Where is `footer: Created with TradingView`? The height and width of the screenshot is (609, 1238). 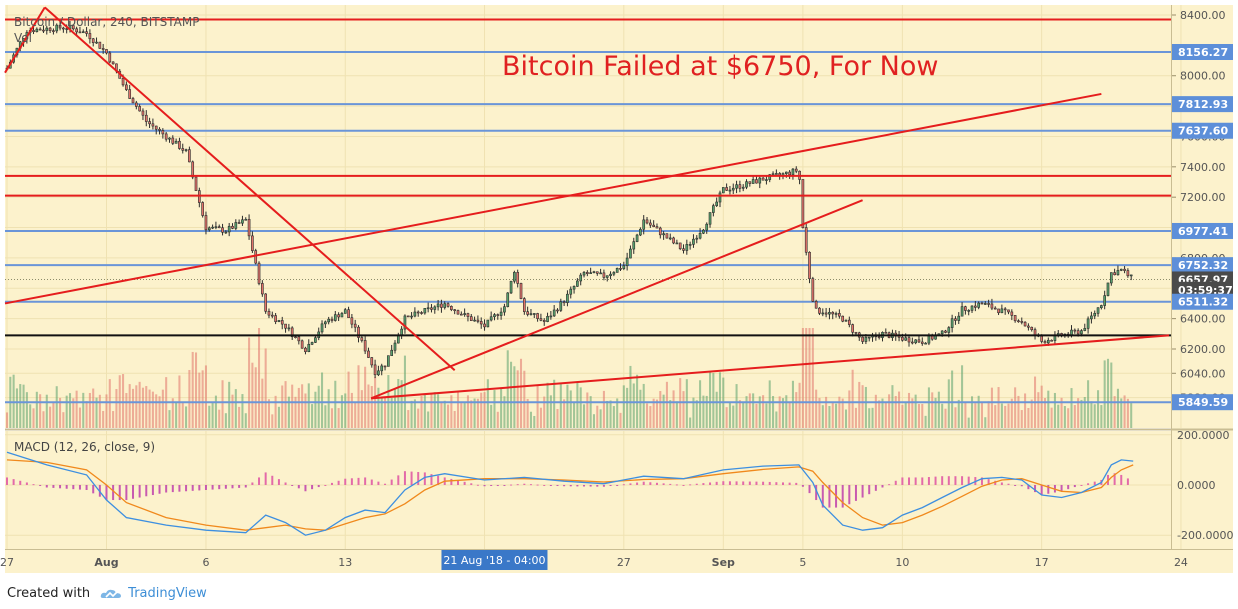 footer: Created with TradingView is located at coordinates (619, 593).